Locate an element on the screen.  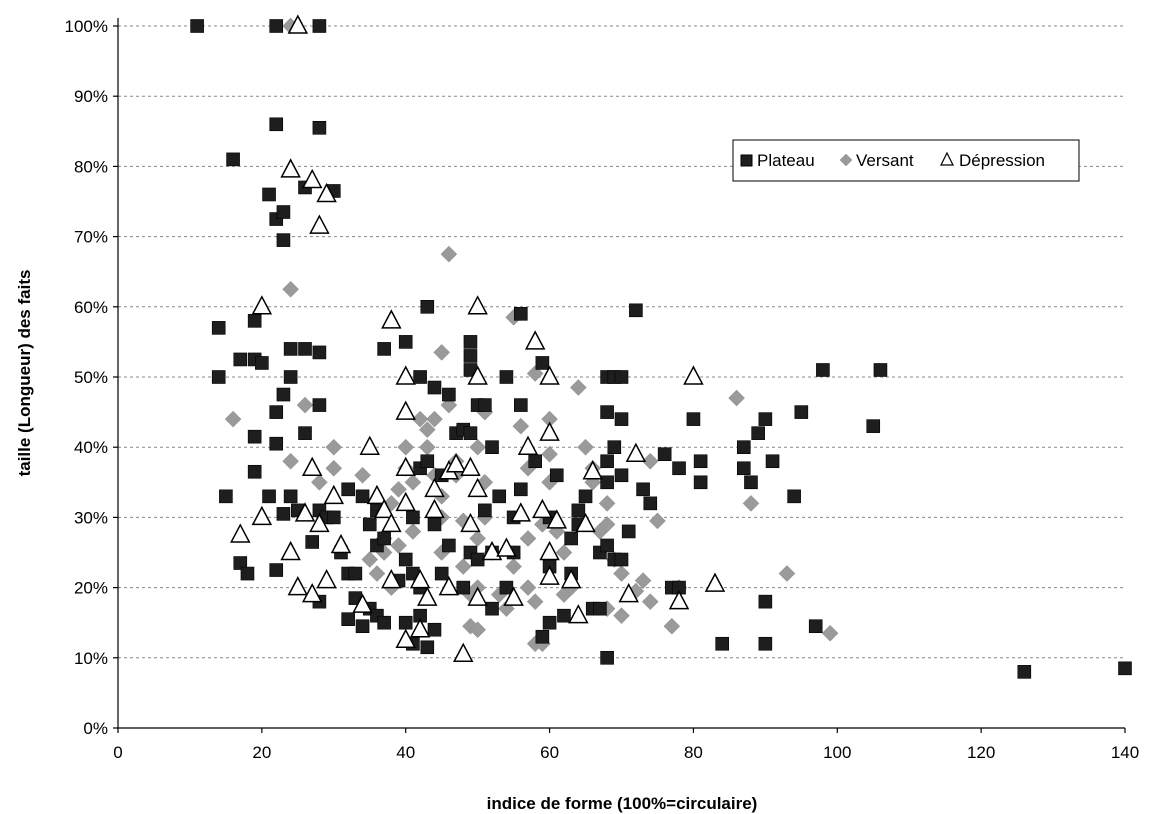
legend-depression-label: Dépression is located at coordinates (1002, 160).